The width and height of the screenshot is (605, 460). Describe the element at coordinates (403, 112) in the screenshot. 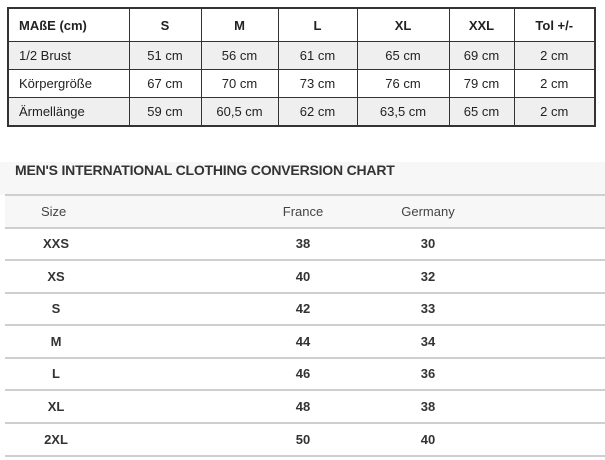

I see `cell: 63,5 cm` at that location.